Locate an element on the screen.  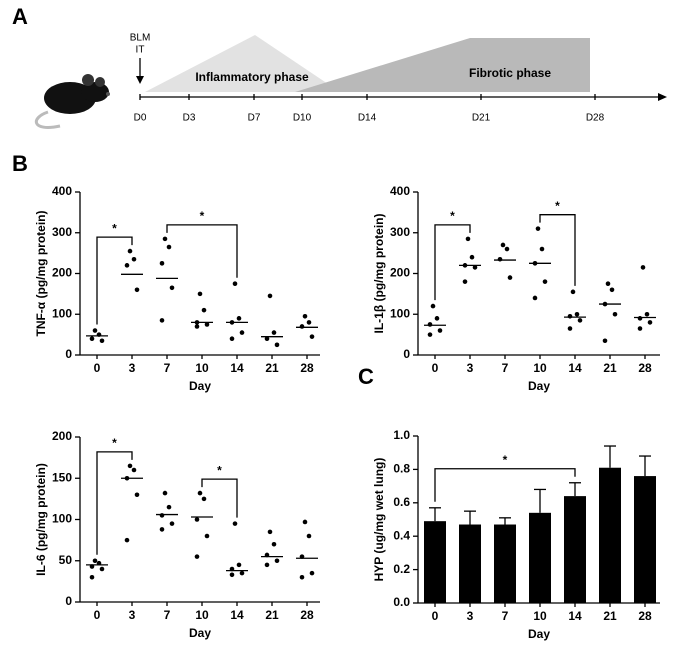
day-label: D0 is located at coordinates (140, 118).